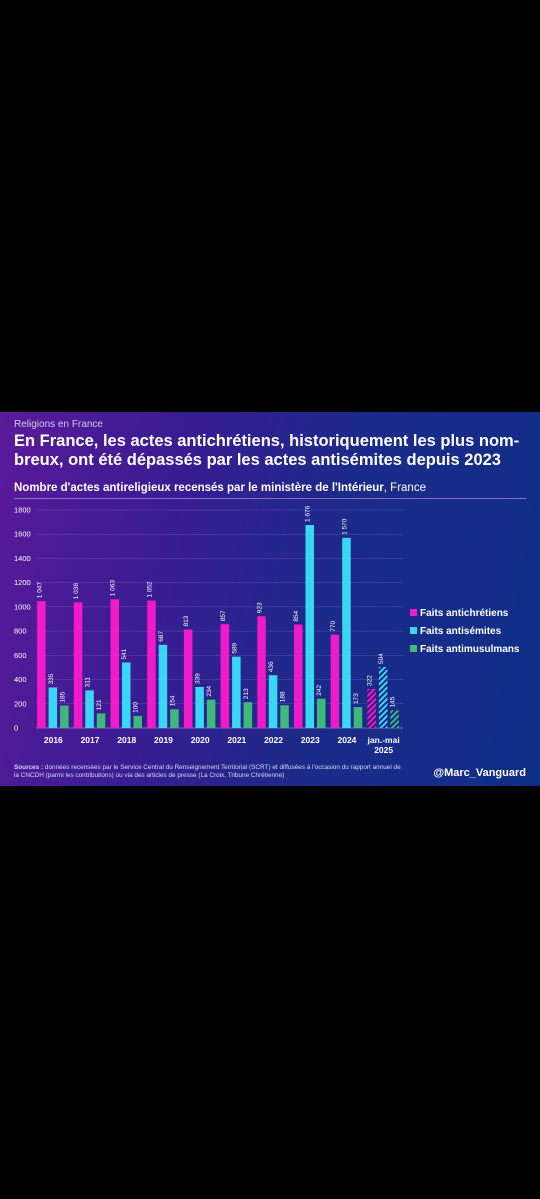 The width and height of the screenshot is (540, 1199). What do you see at coordinates (161, 636) in the screenshot?
I see `data-label: 687` at bounding box center [161, 636].